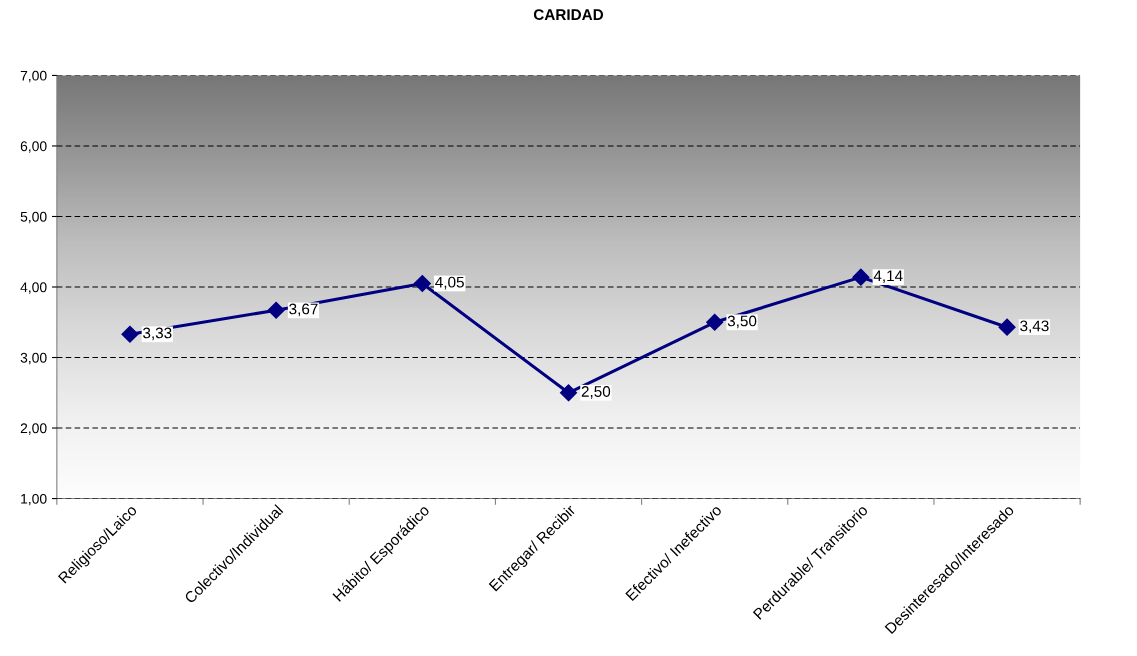 Image resolution: width=1137 pixels, height=656 pixels. Describe the element at coordinates (157, 334) in the screenshot. I see `data-label: 3,33` at that location.